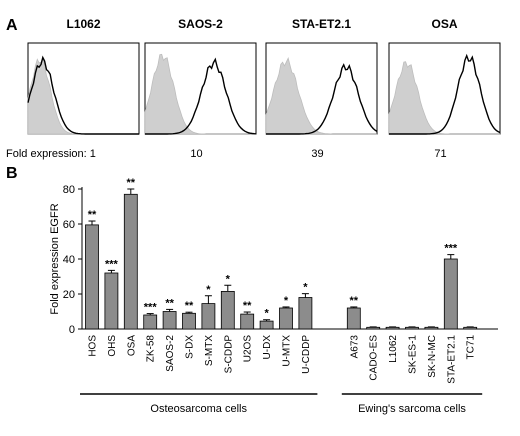  Describe the element at coordinates (55, 258) in the screenshot. I see `y-axis-label: Fold expression EGFR` at that location.